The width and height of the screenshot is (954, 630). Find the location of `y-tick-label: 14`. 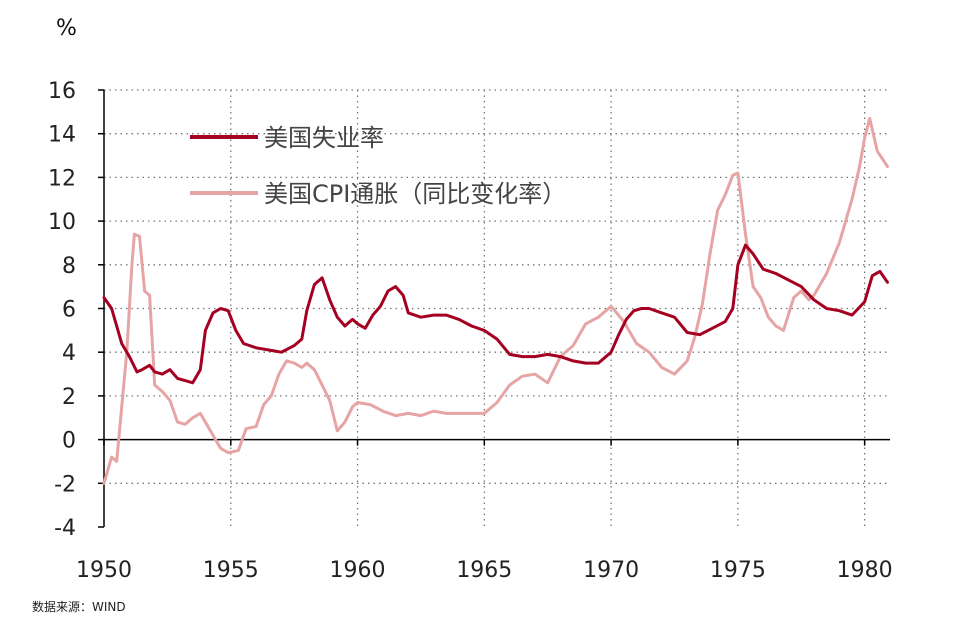

y-tick-label: 14 is located at coordinates (62, 135).